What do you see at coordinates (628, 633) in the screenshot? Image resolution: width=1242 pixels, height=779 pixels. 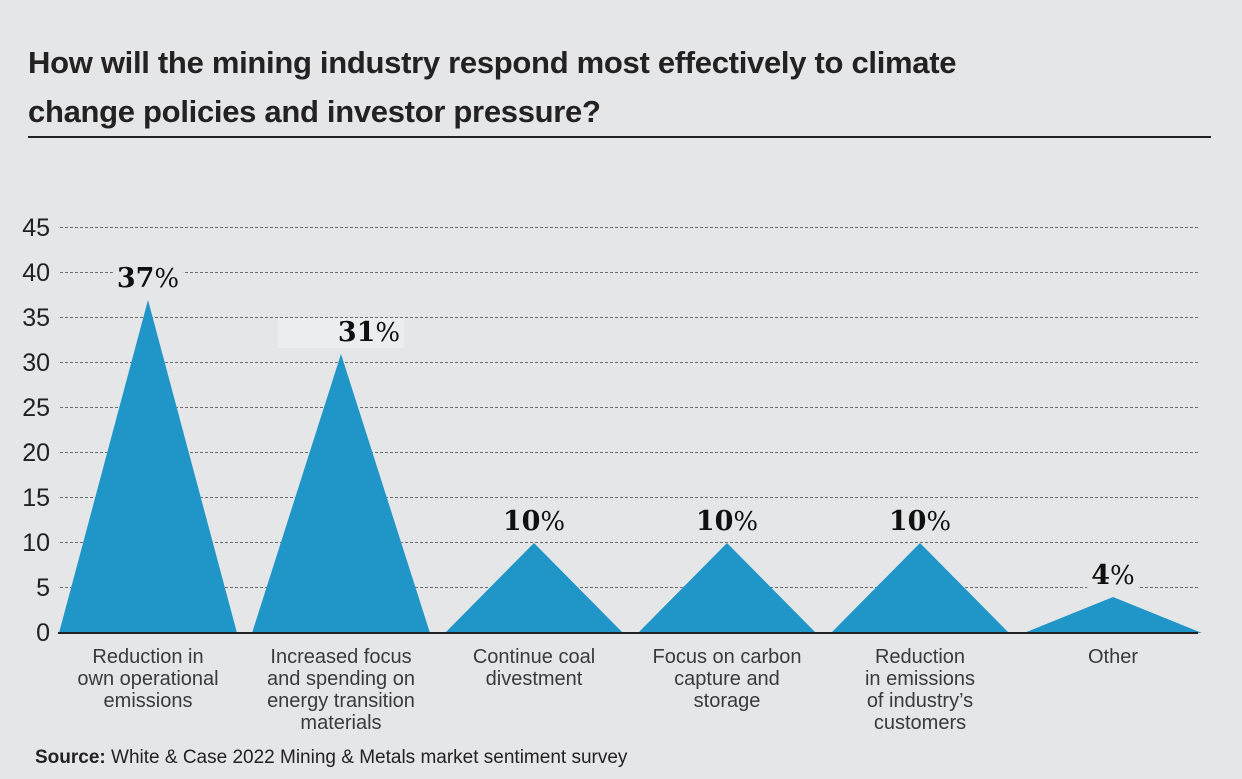 I see `x-axis-line` at bounding box center [628, 633].